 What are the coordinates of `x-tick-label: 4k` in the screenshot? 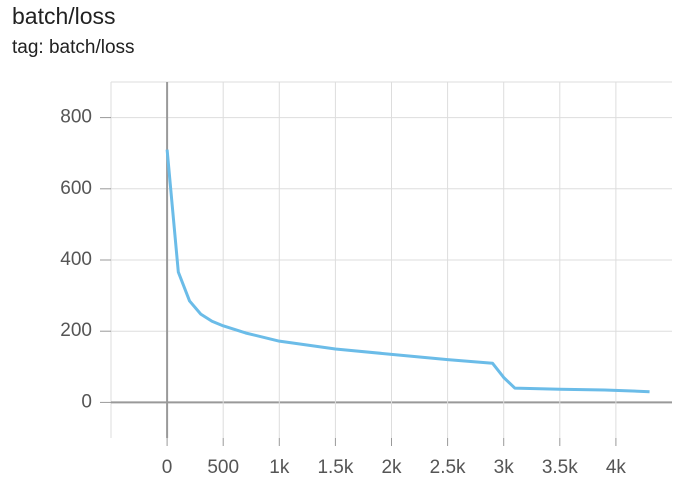 It's located at (616, 467).